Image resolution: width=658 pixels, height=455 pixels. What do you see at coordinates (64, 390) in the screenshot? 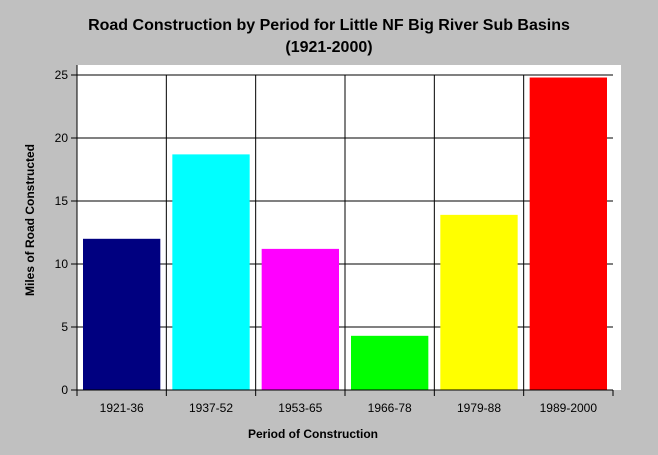
I see `y-tick-label: 0` at bounding box center [64, 390].